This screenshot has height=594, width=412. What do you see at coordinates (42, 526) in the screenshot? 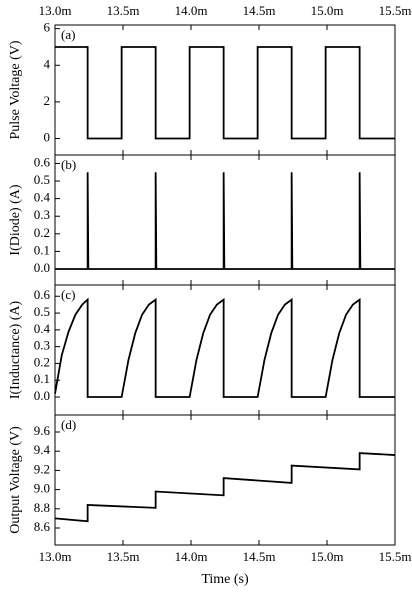
I see `y-tick-label: 8.6` at bounding box center [42, 526].